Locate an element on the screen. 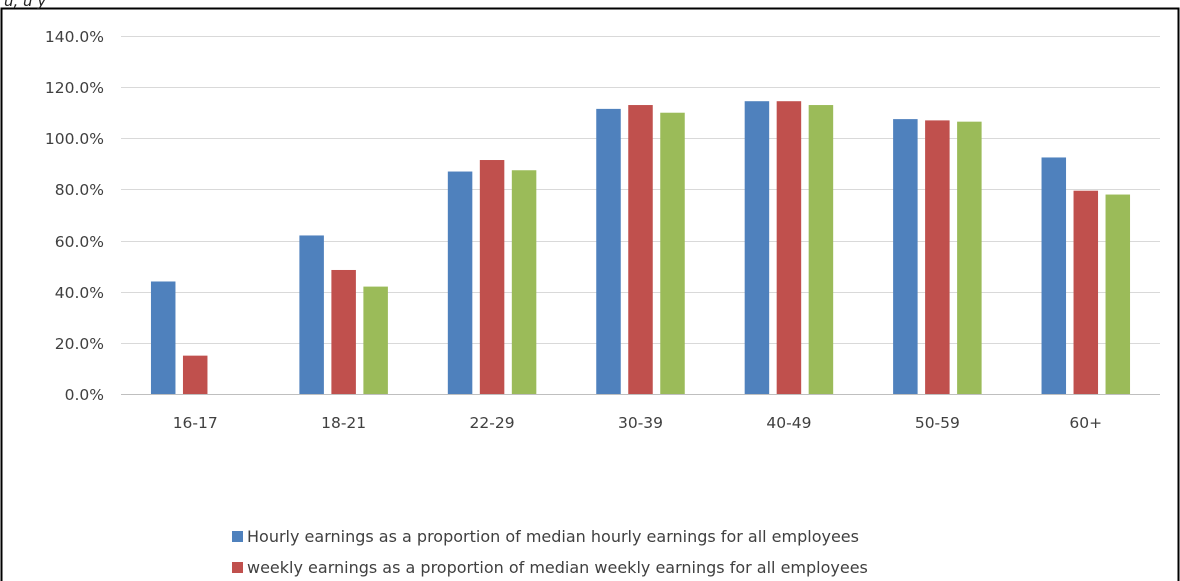  y-tick-label: 20.0% is located at coordinates (79, 344).